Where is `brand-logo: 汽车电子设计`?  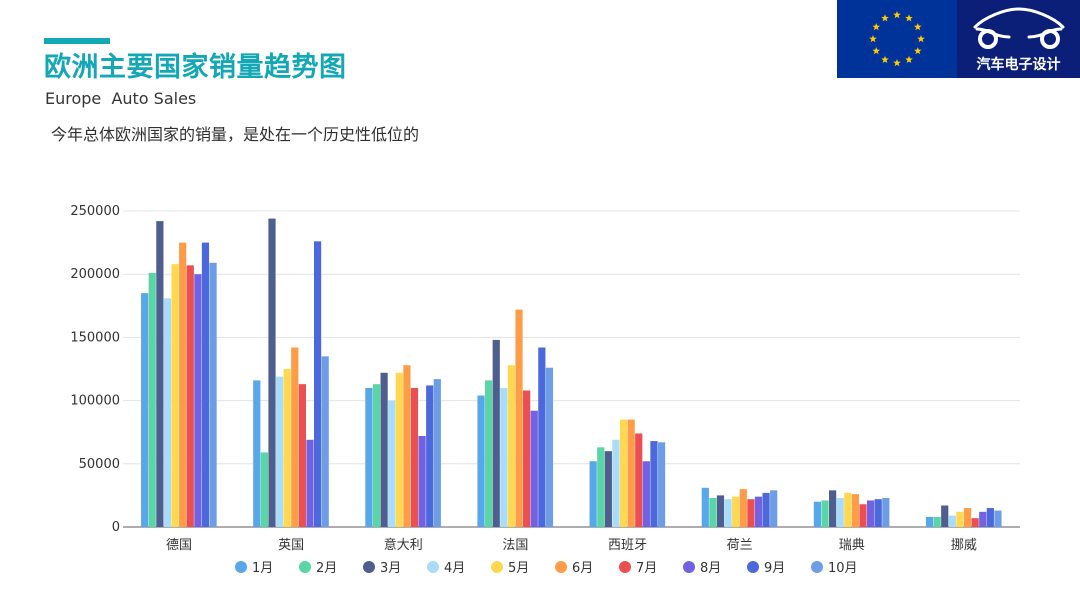 brand-logo: 汽车电子设计 is located at coordinates (1018, 39).